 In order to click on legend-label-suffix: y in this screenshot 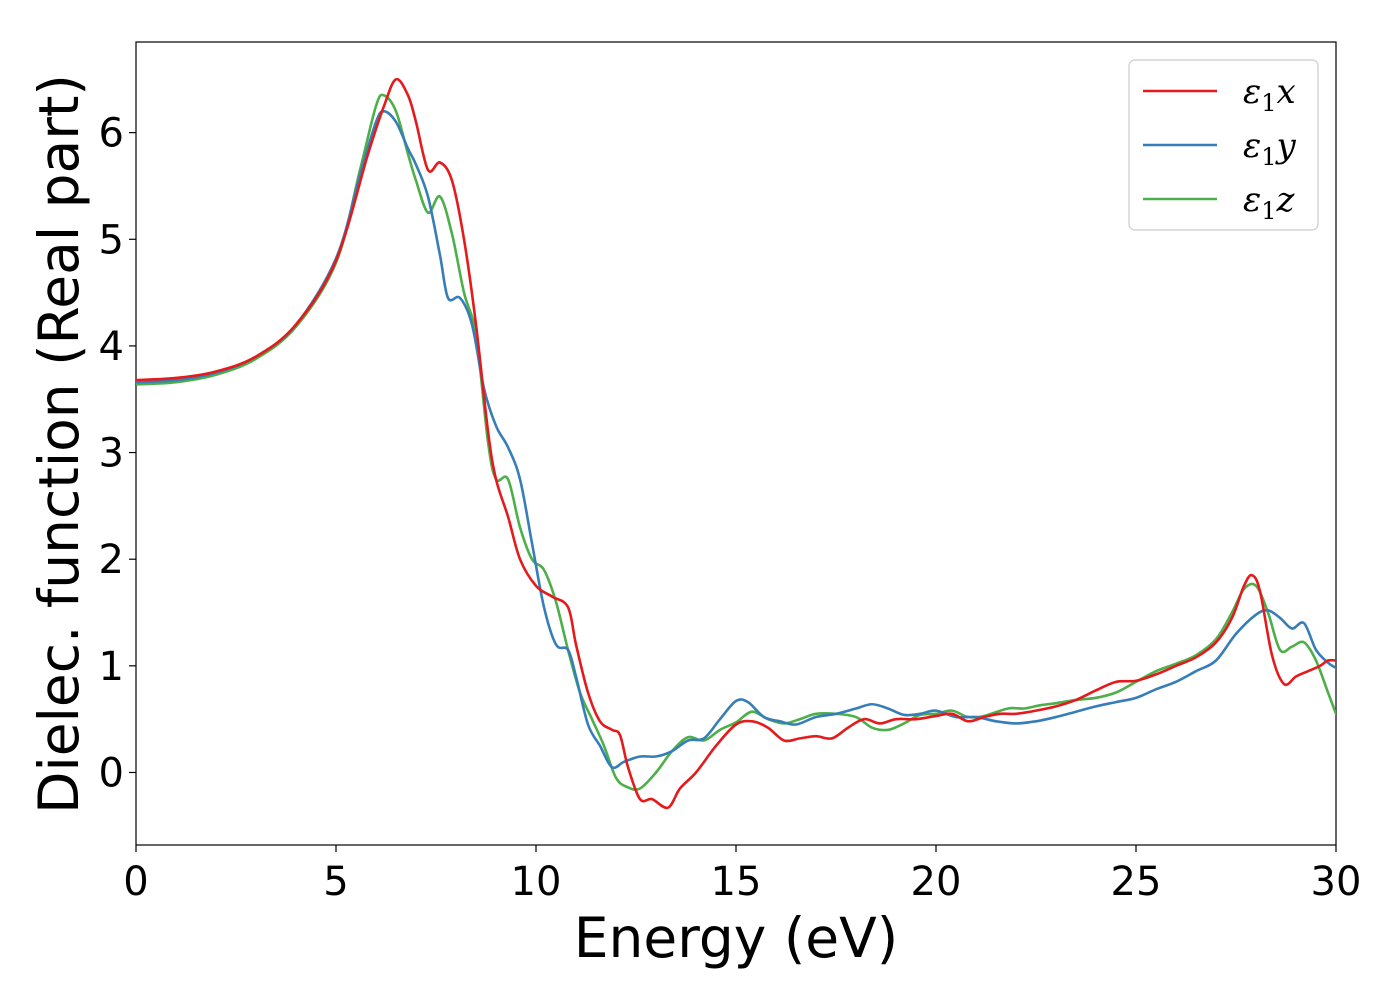, I will do `click(1286, 146)`.